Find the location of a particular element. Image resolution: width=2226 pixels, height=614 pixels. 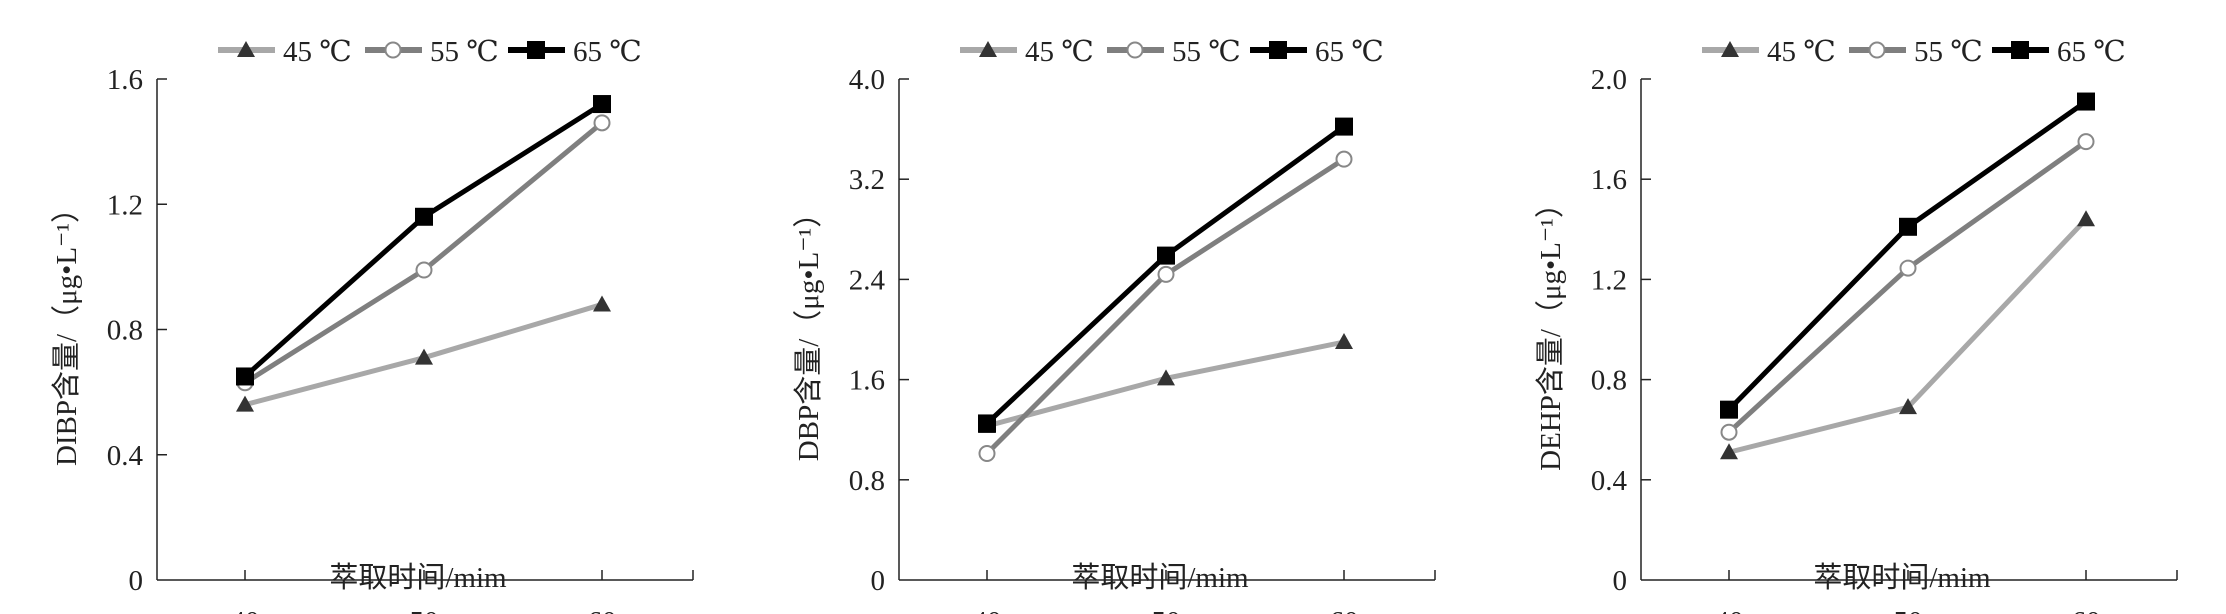

y-tick-label: 2.4 is located at coordinates (867, 280).